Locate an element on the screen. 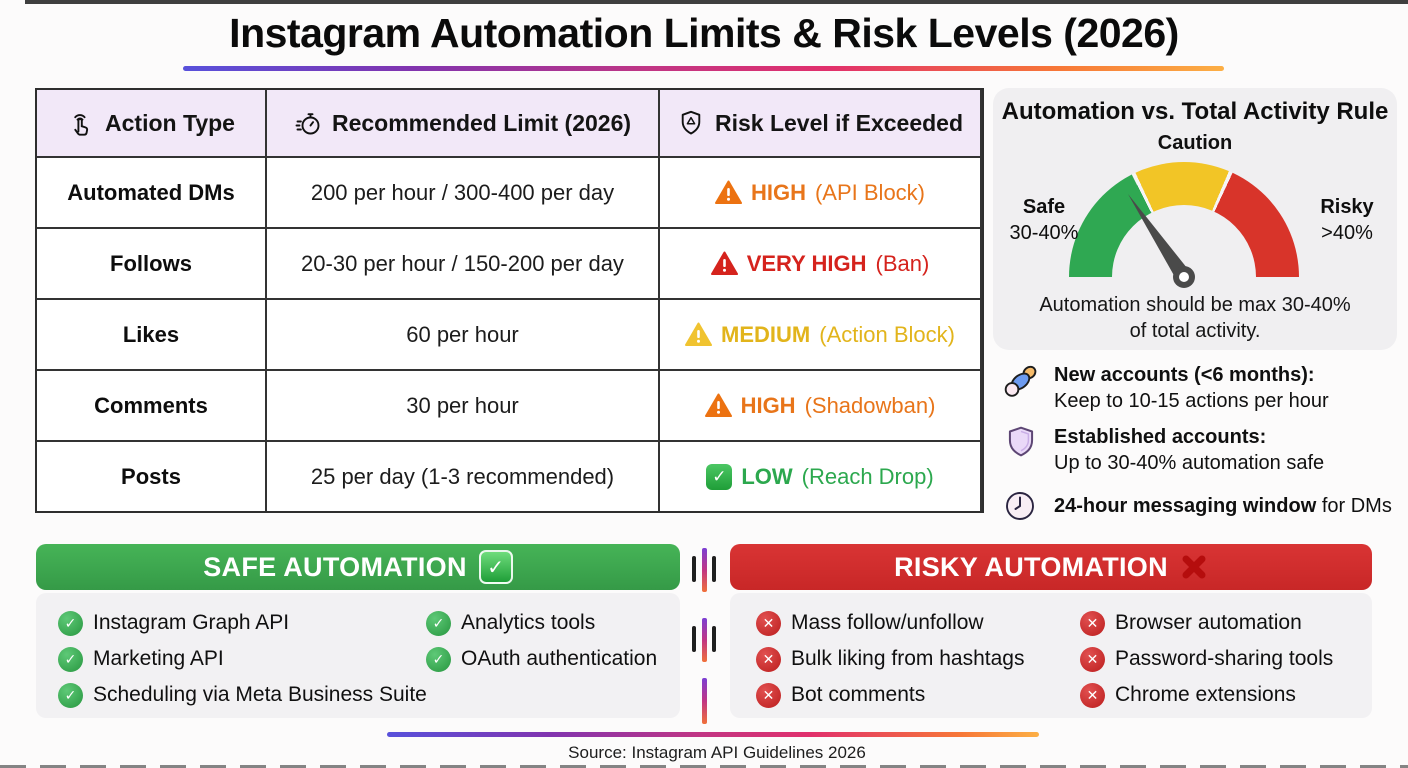  shield-icon is located at coordinates (1021, 443).